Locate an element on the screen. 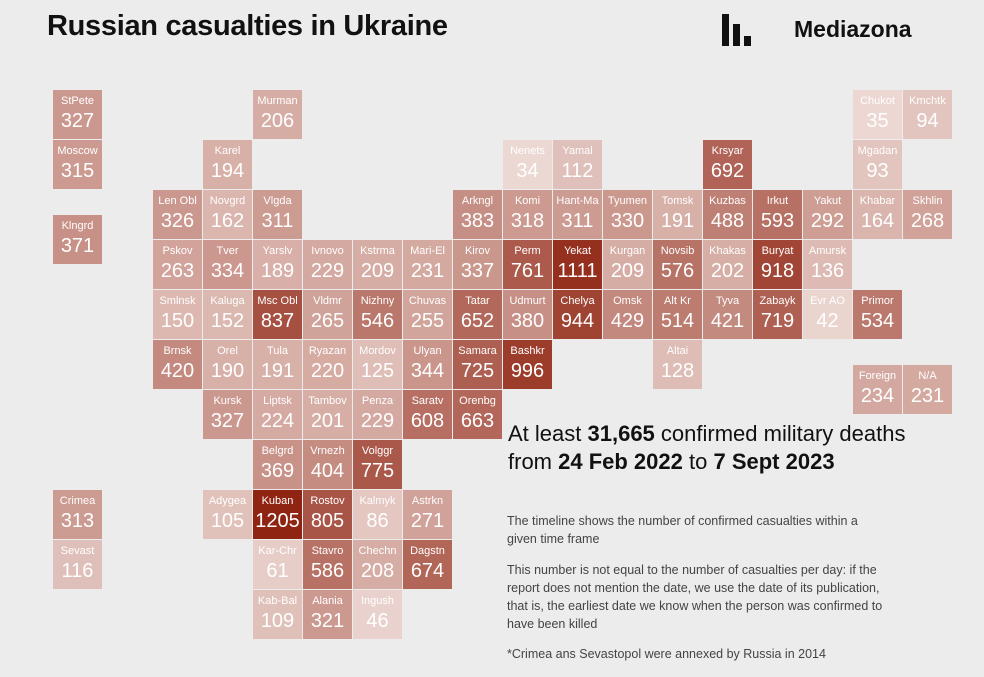 Image resolution: width=984 pixels, height=677 pixels. region-tile: Ulyan 344 is located at coordinates (427, 364).